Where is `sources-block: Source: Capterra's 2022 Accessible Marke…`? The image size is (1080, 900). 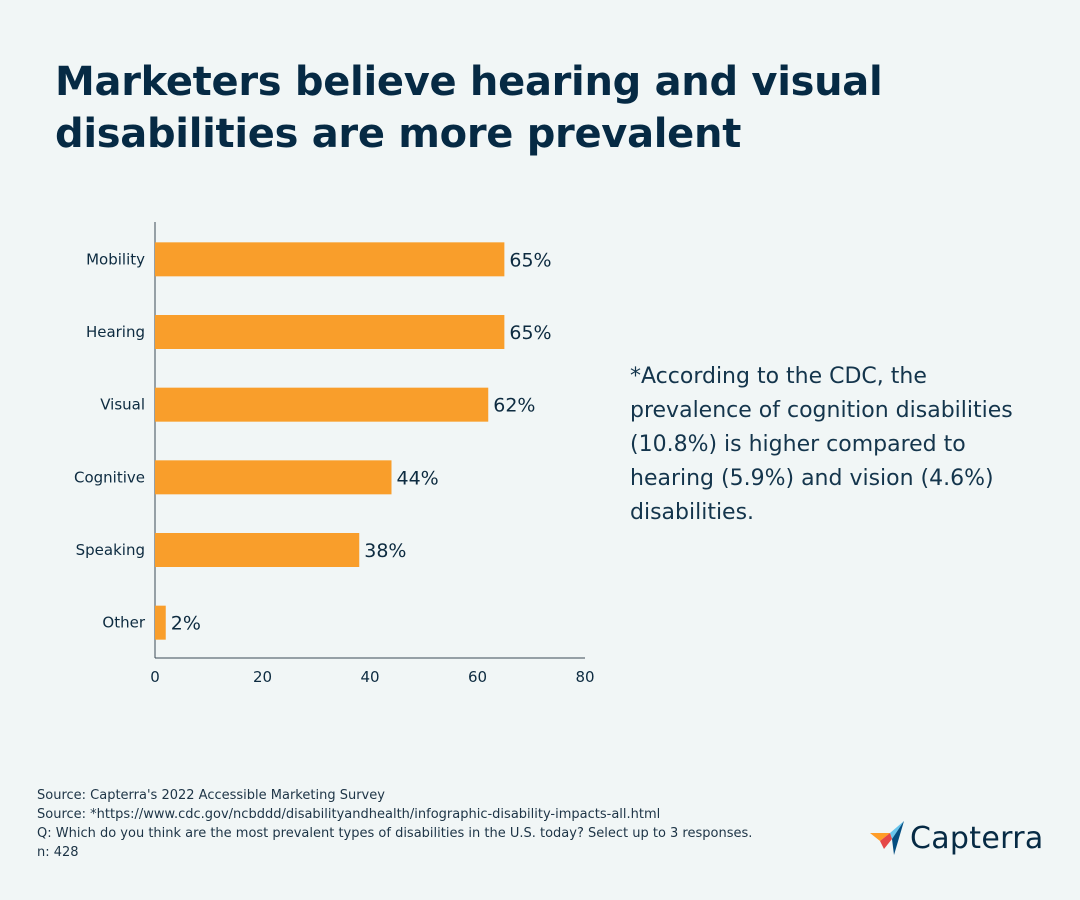 sources-block: Source: Capterra's 2022 Accessible Marke… is located at coordinates (437, 824).